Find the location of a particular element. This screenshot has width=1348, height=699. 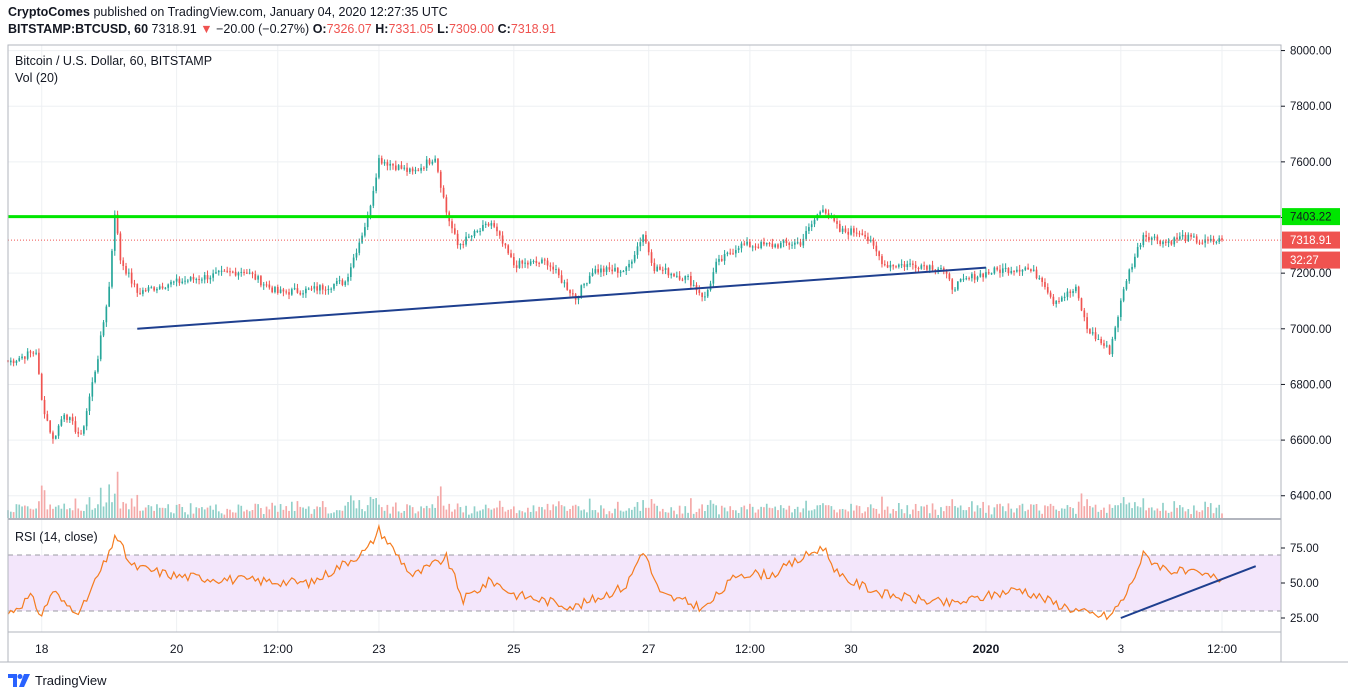

ascending-trendline is located at coordinates (562, 298).